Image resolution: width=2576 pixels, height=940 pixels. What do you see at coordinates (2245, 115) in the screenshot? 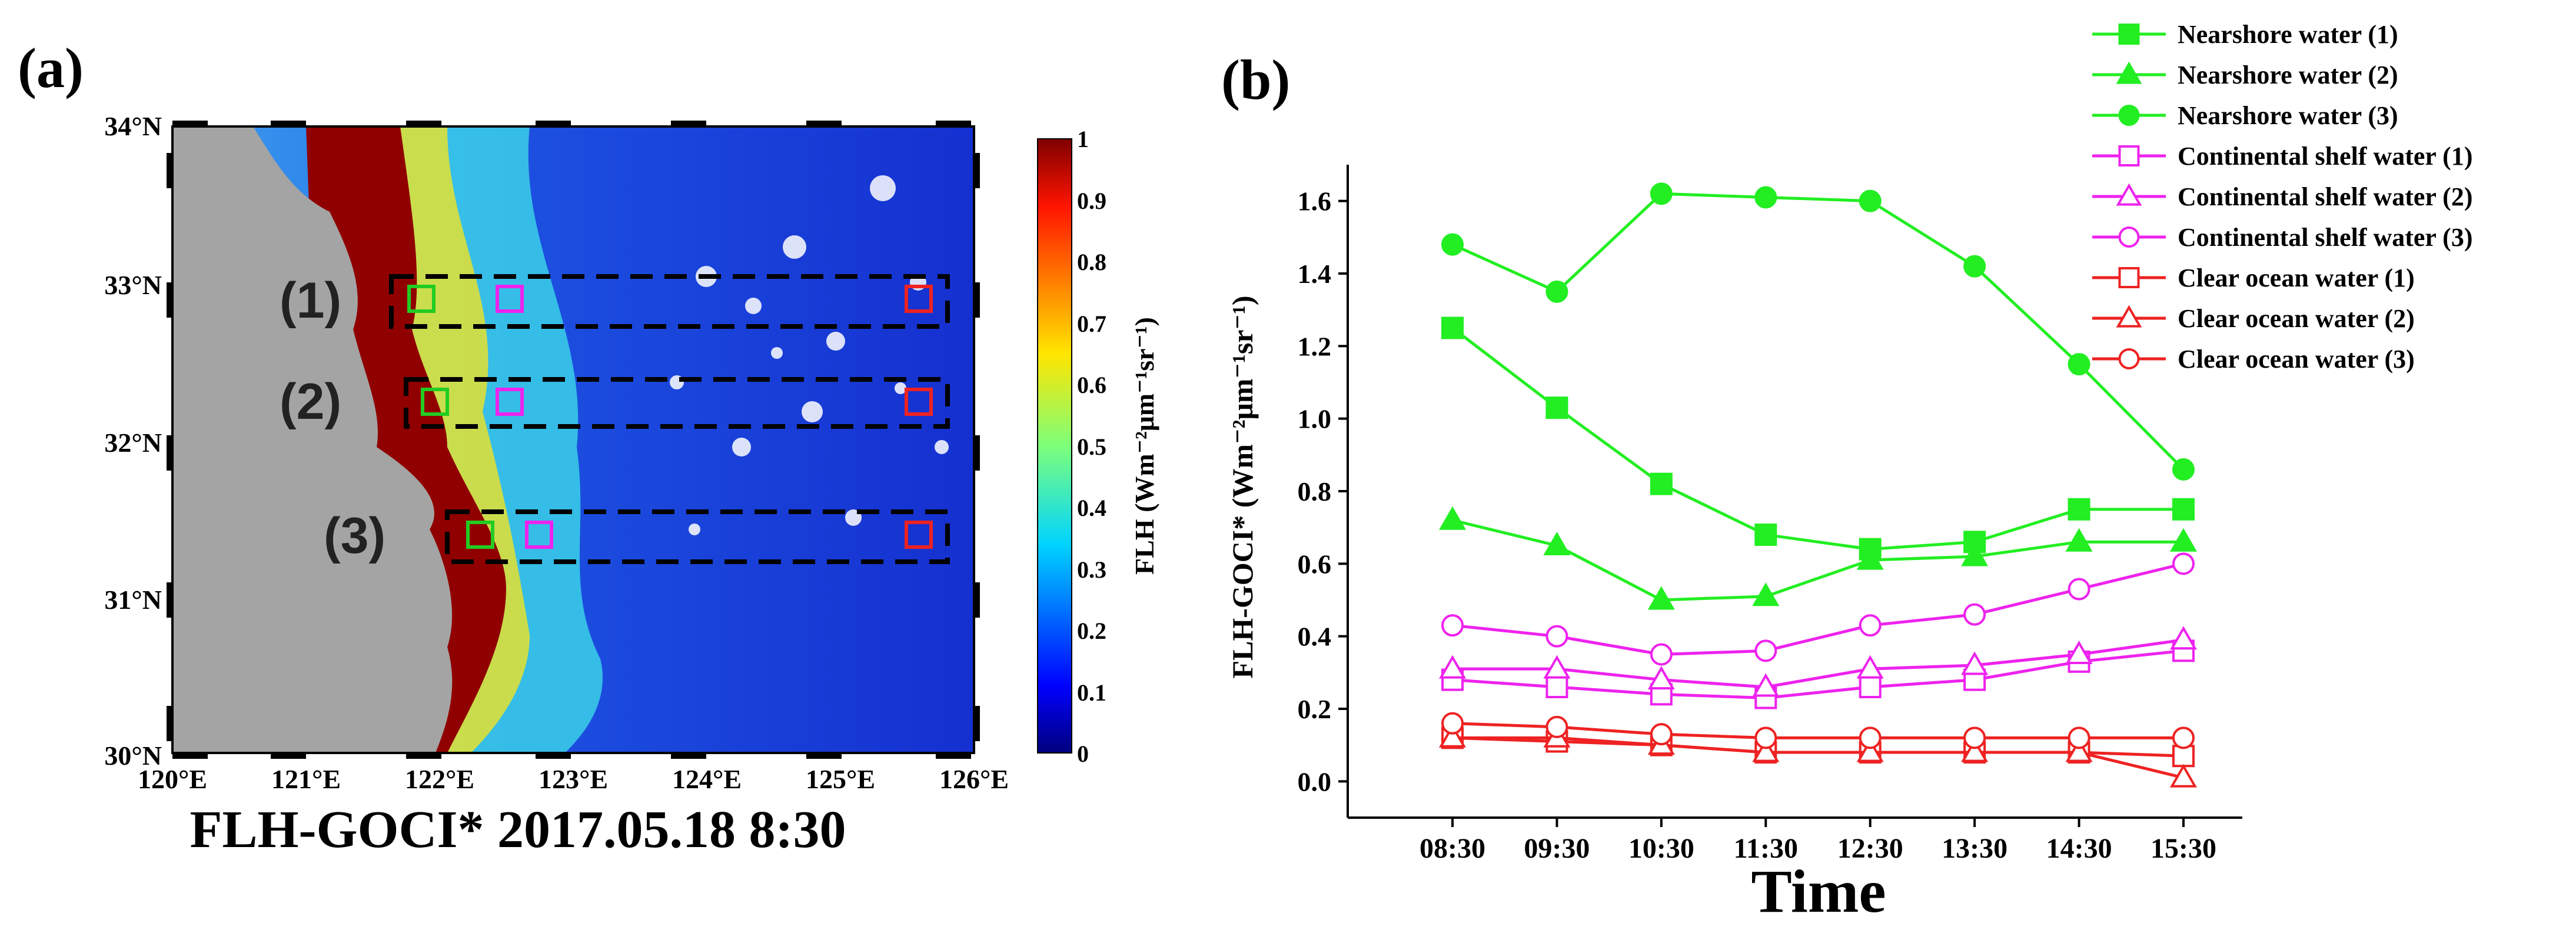
I see `legend-item: Nearshore water (3)` at bounding box center [2245, 115].